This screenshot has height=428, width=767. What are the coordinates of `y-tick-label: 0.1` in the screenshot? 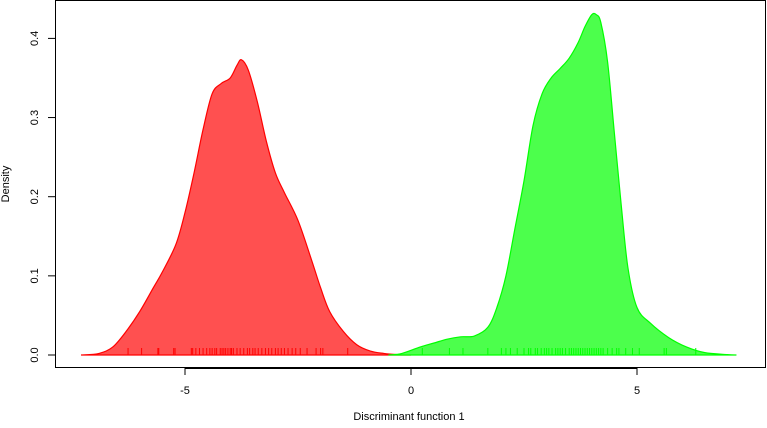 It's located at (35, 275).